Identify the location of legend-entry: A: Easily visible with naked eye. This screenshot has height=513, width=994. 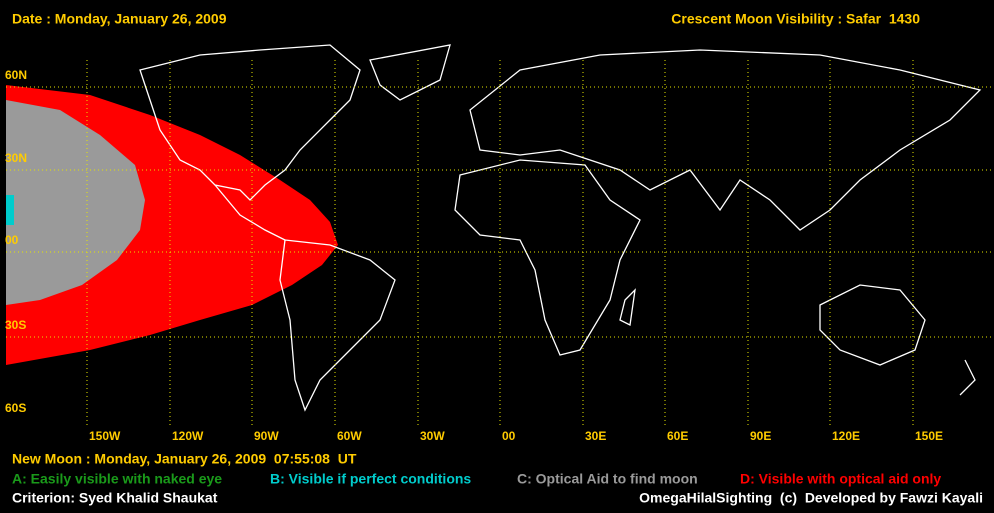
(117, 479).